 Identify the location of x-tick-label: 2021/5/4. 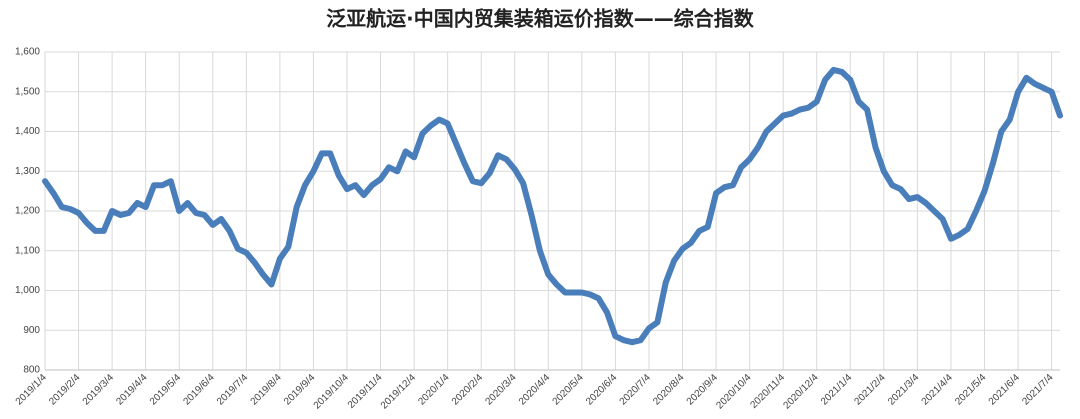
(971, 390).